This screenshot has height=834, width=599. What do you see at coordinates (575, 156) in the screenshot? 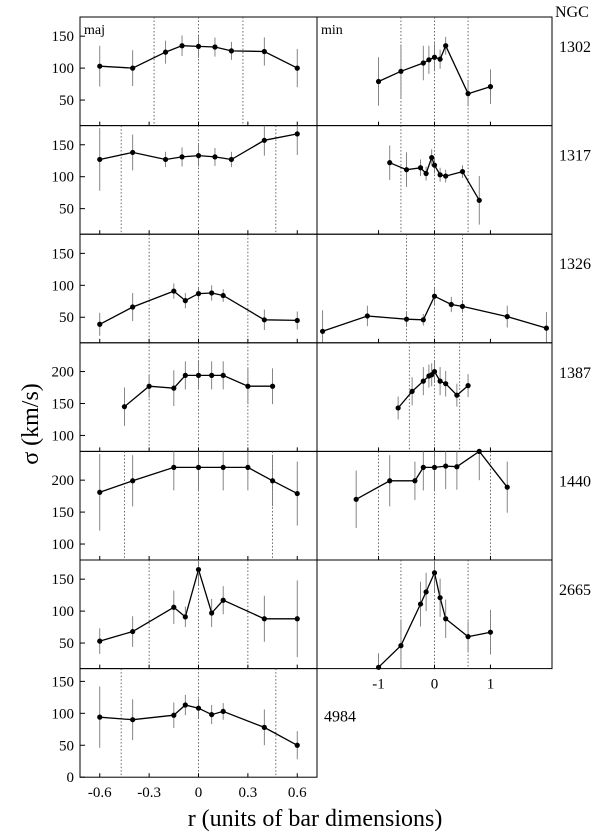
I see `galaxy-label-1317: 1317` at bounding box center [575, 156].